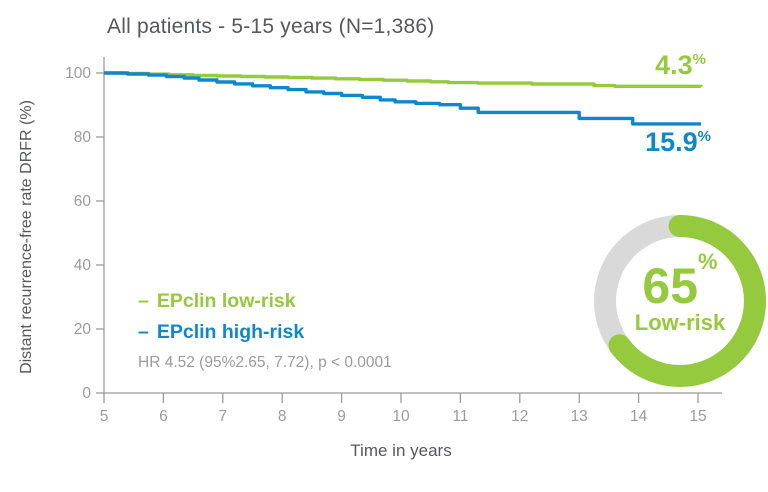  Describe the element at coordinates (401, 450) in the screenshot. I see `x-axis-label: Time in years` at that location.